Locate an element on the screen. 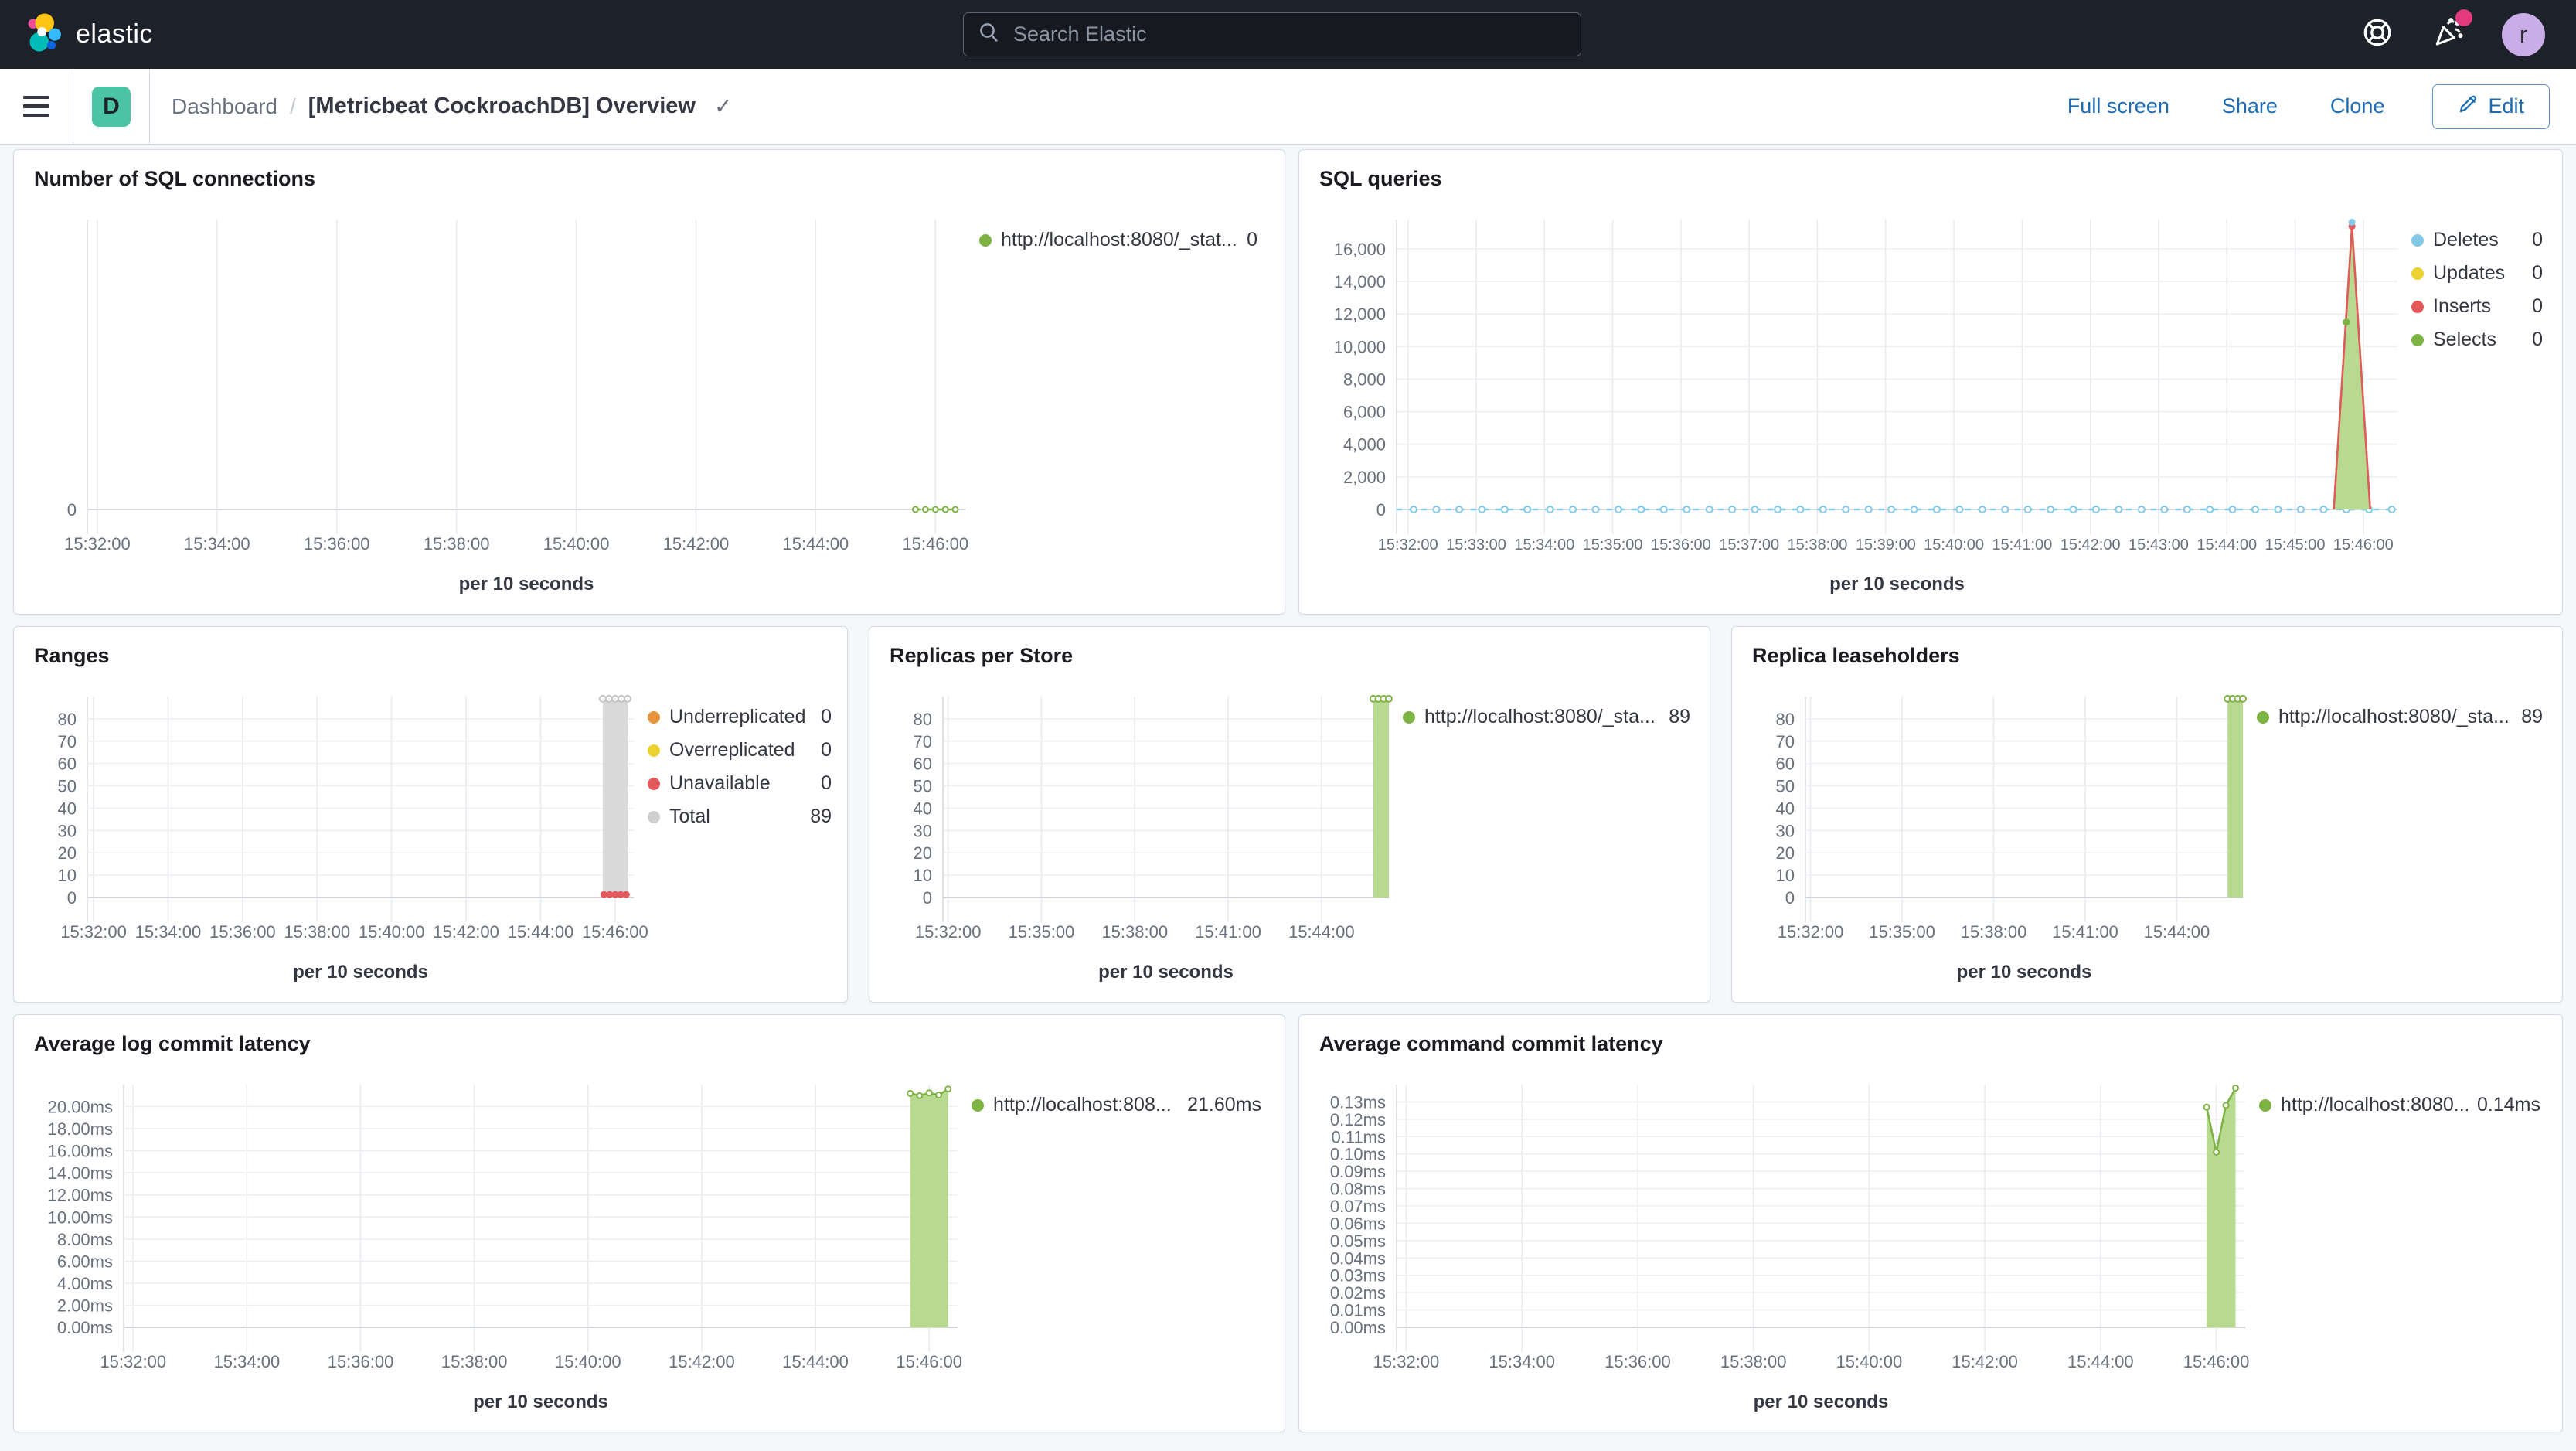 The height and width of the screenshot is (1451, 2576). svg-text: 10 is located at coordinates (67, 876).